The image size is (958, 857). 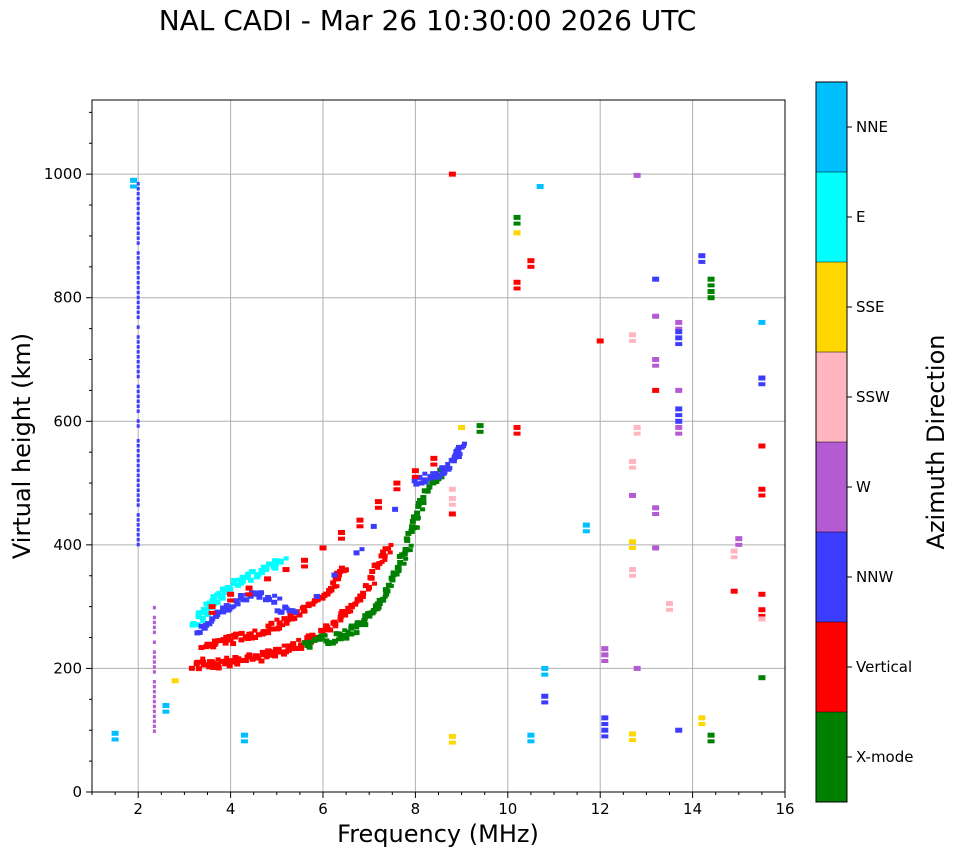 What do you see at coordinates (67, 298) in the screenshot?
I see `y-tick-label: 800` at bounding box center [67, 298].